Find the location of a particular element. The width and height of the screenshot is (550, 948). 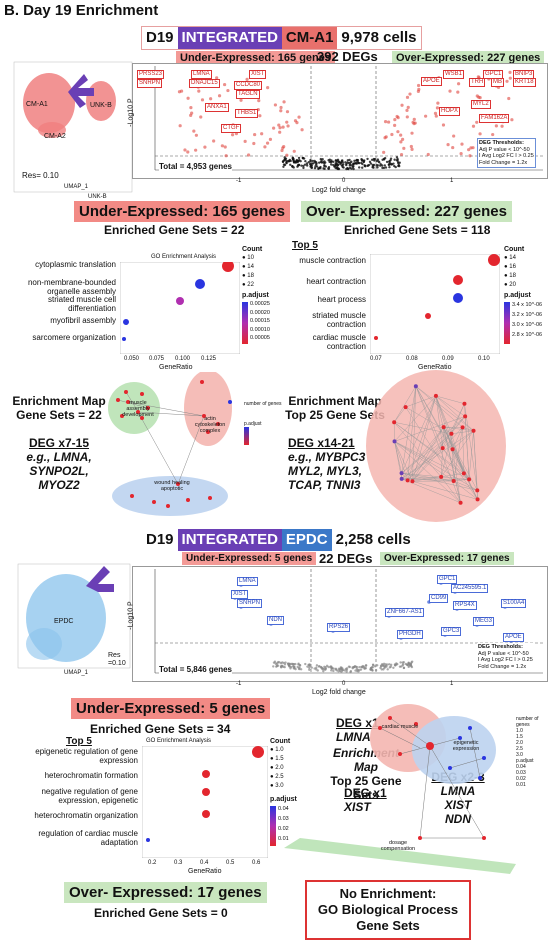

count-legend-value: 3.0 is located at coordinates (279, 786).